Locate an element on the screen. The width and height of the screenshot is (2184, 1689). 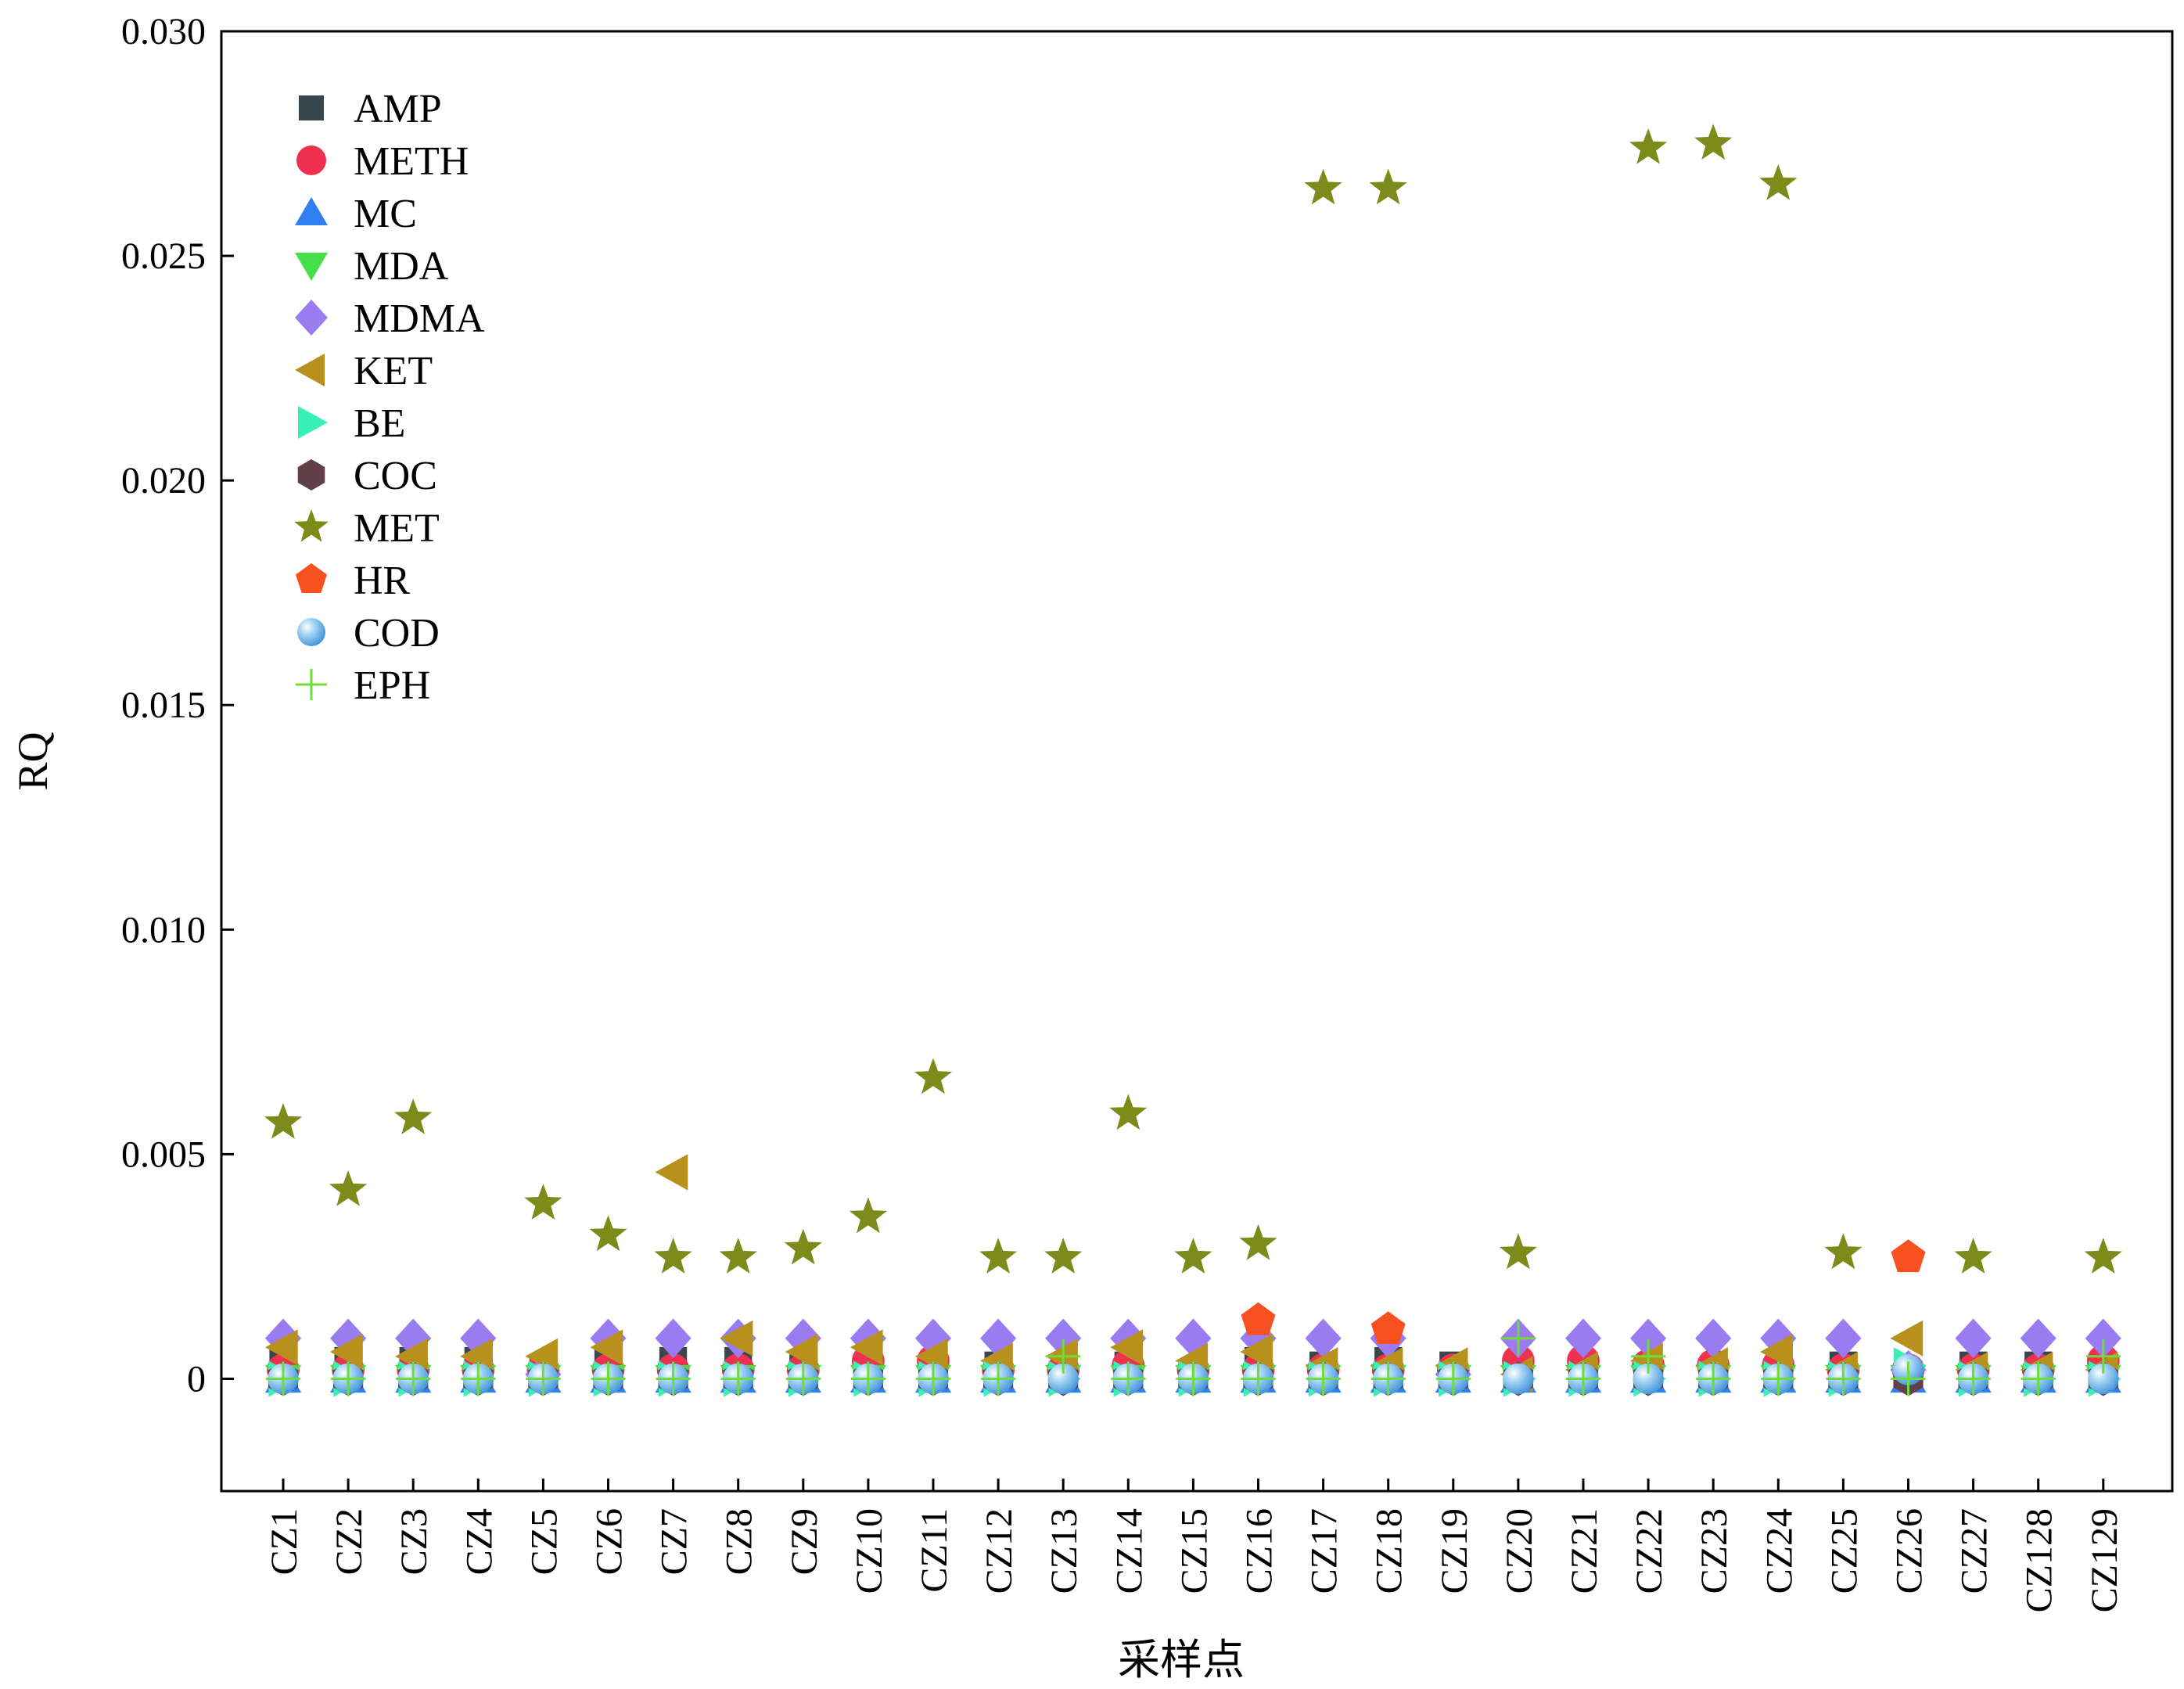
x-tick-label: CZ11 is located at coordinates (934, 1550).